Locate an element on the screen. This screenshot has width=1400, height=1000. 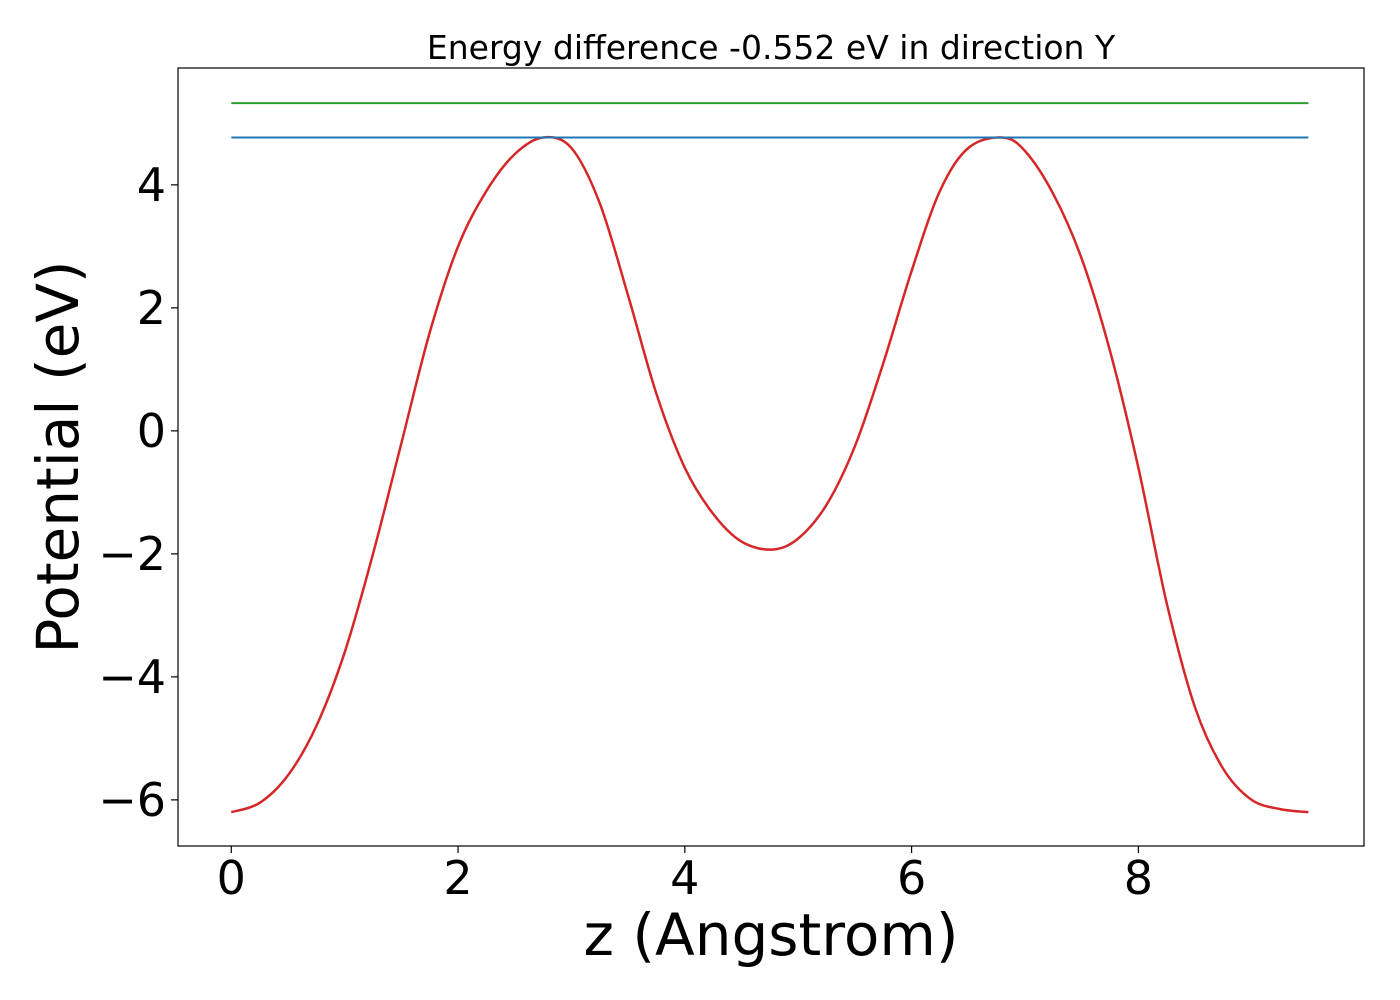
x-tick-label: 4 is located at coordinates (684, 878).